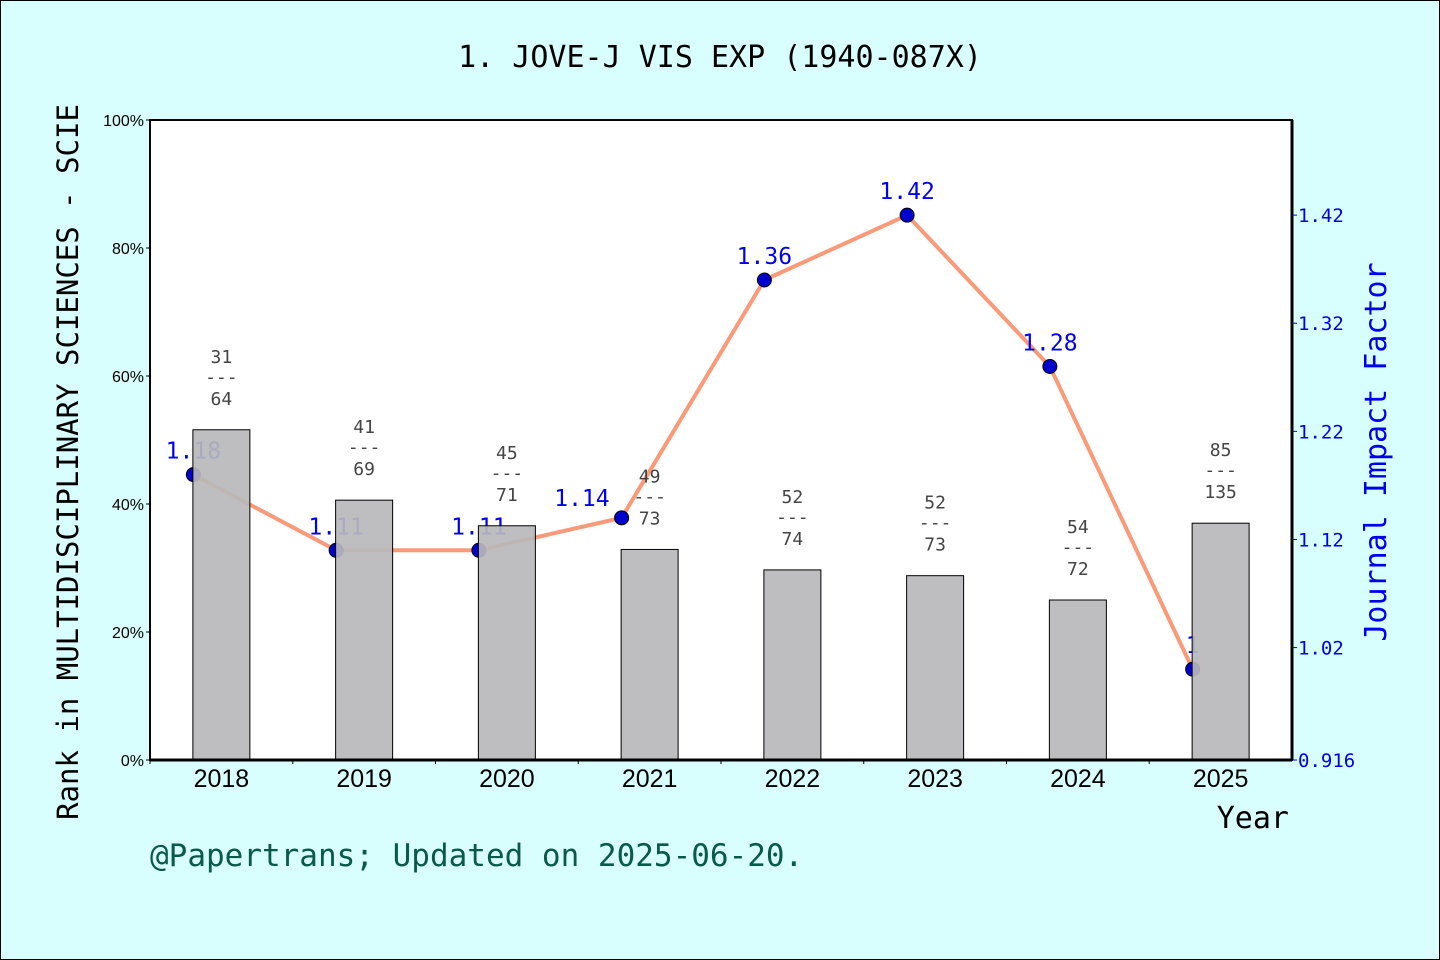  What do you see at coordinates (364, 779) in the screenshot?
I see `x-tick-label: 2019` at bounding box center [364, 779].